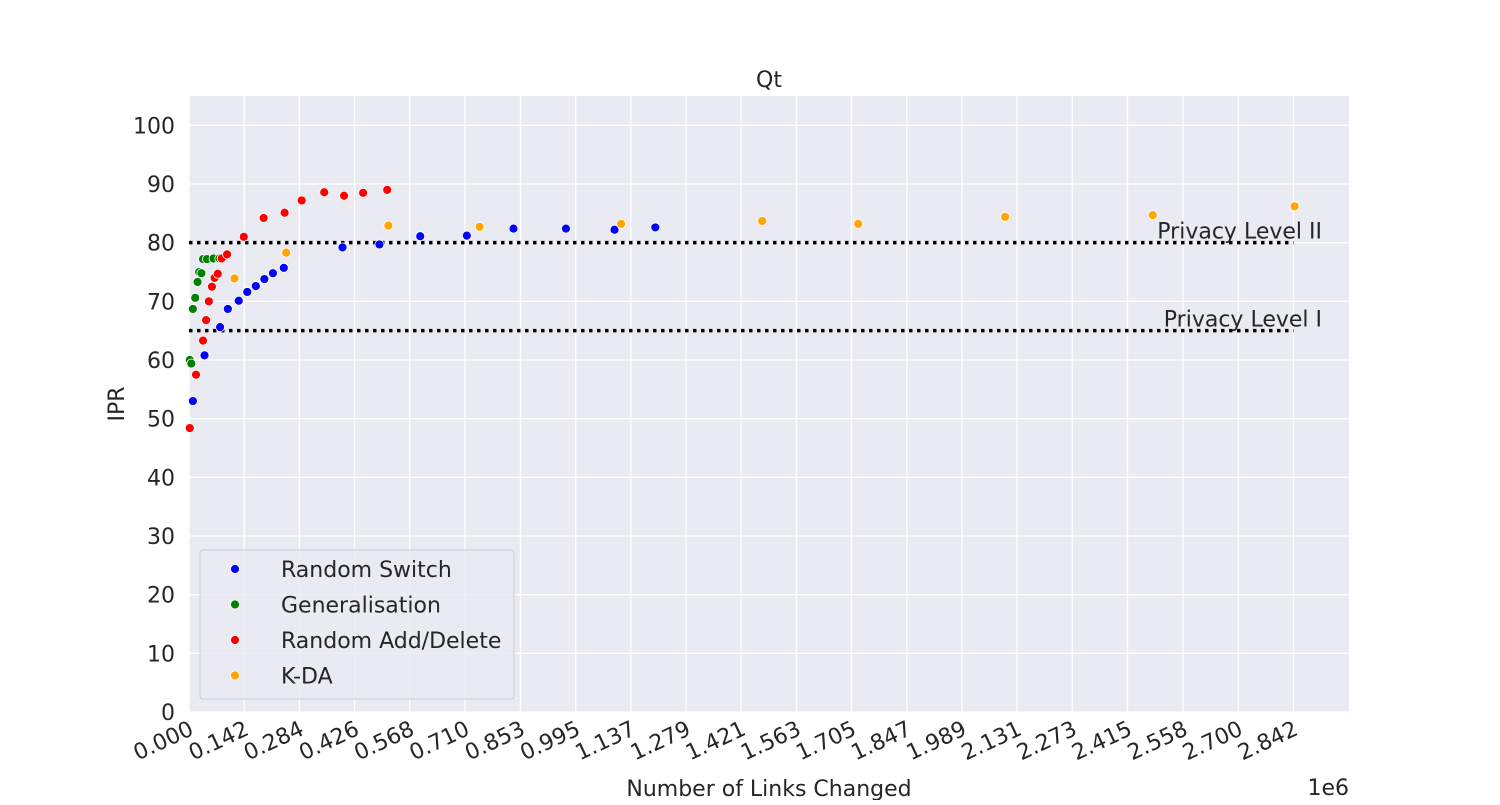 The image size is (1500, 805). I want to click on chart-title: Qt, so click(769, 80).